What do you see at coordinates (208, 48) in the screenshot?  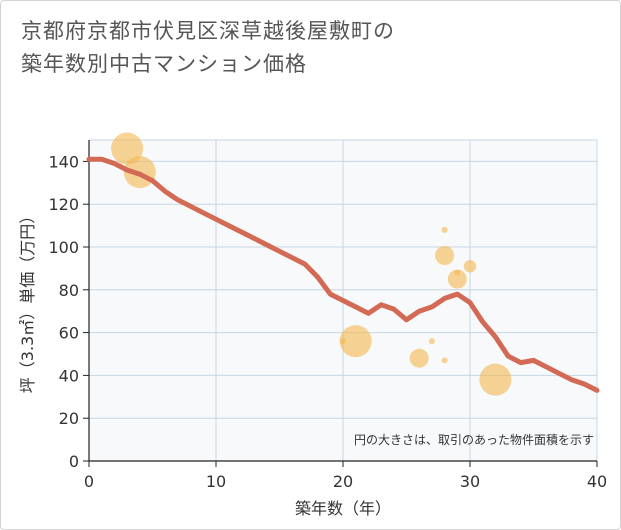 I see `chart-title: 京都府京都市伏見区深草越後屋敷町の 築年数別中古マンション価格` at bounding box center [208, 48].